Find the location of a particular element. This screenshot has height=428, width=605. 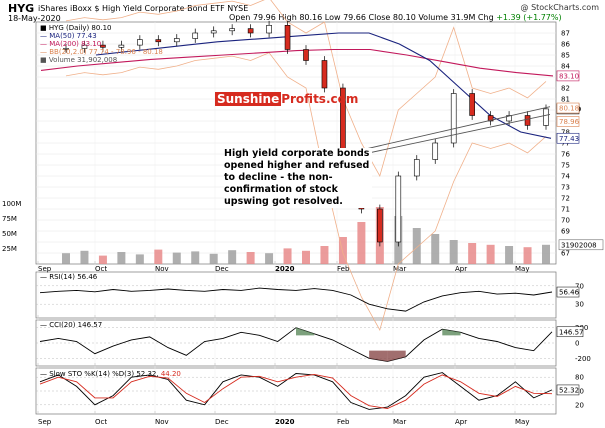

legend-volume: ■ Volume 31,902,008 is located at coordinates (79, 60).